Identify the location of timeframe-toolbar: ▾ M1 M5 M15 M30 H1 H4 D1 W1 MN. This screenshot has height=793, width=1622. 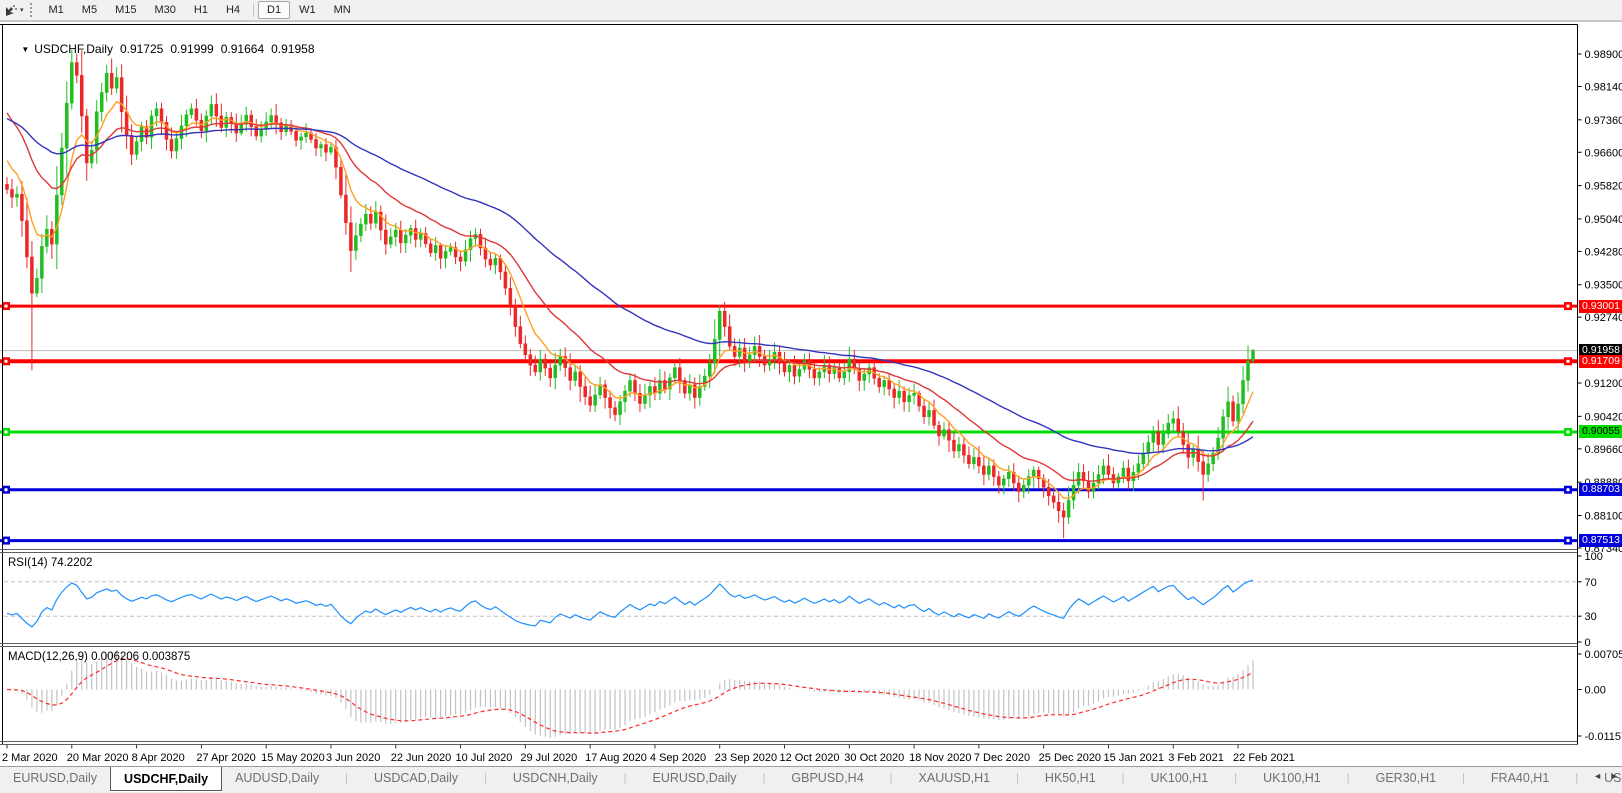
(811, 11).